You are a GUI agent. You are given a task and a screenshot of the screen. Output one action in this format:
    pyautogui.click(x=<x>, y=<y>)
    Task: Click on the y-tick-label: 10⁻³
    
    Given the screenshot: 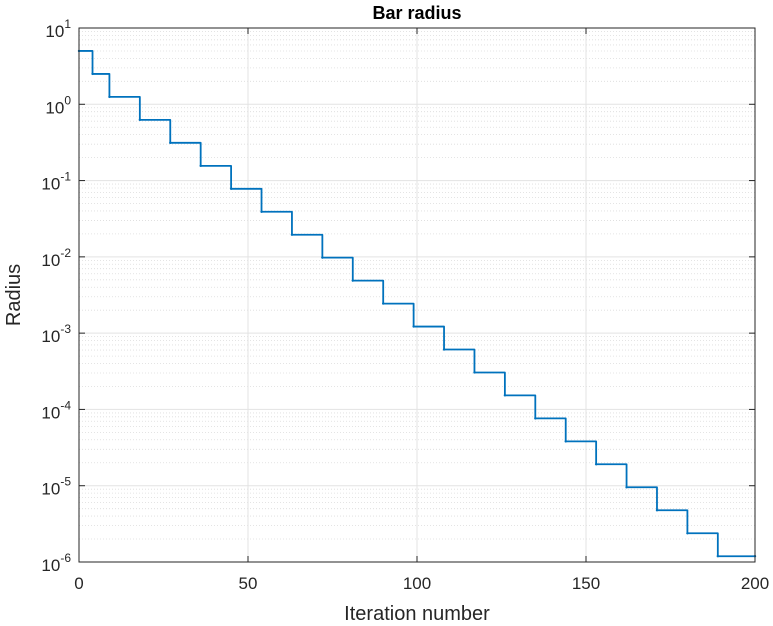 What is the action you would take?
    pyautogui.click(x=56, y=334)
    